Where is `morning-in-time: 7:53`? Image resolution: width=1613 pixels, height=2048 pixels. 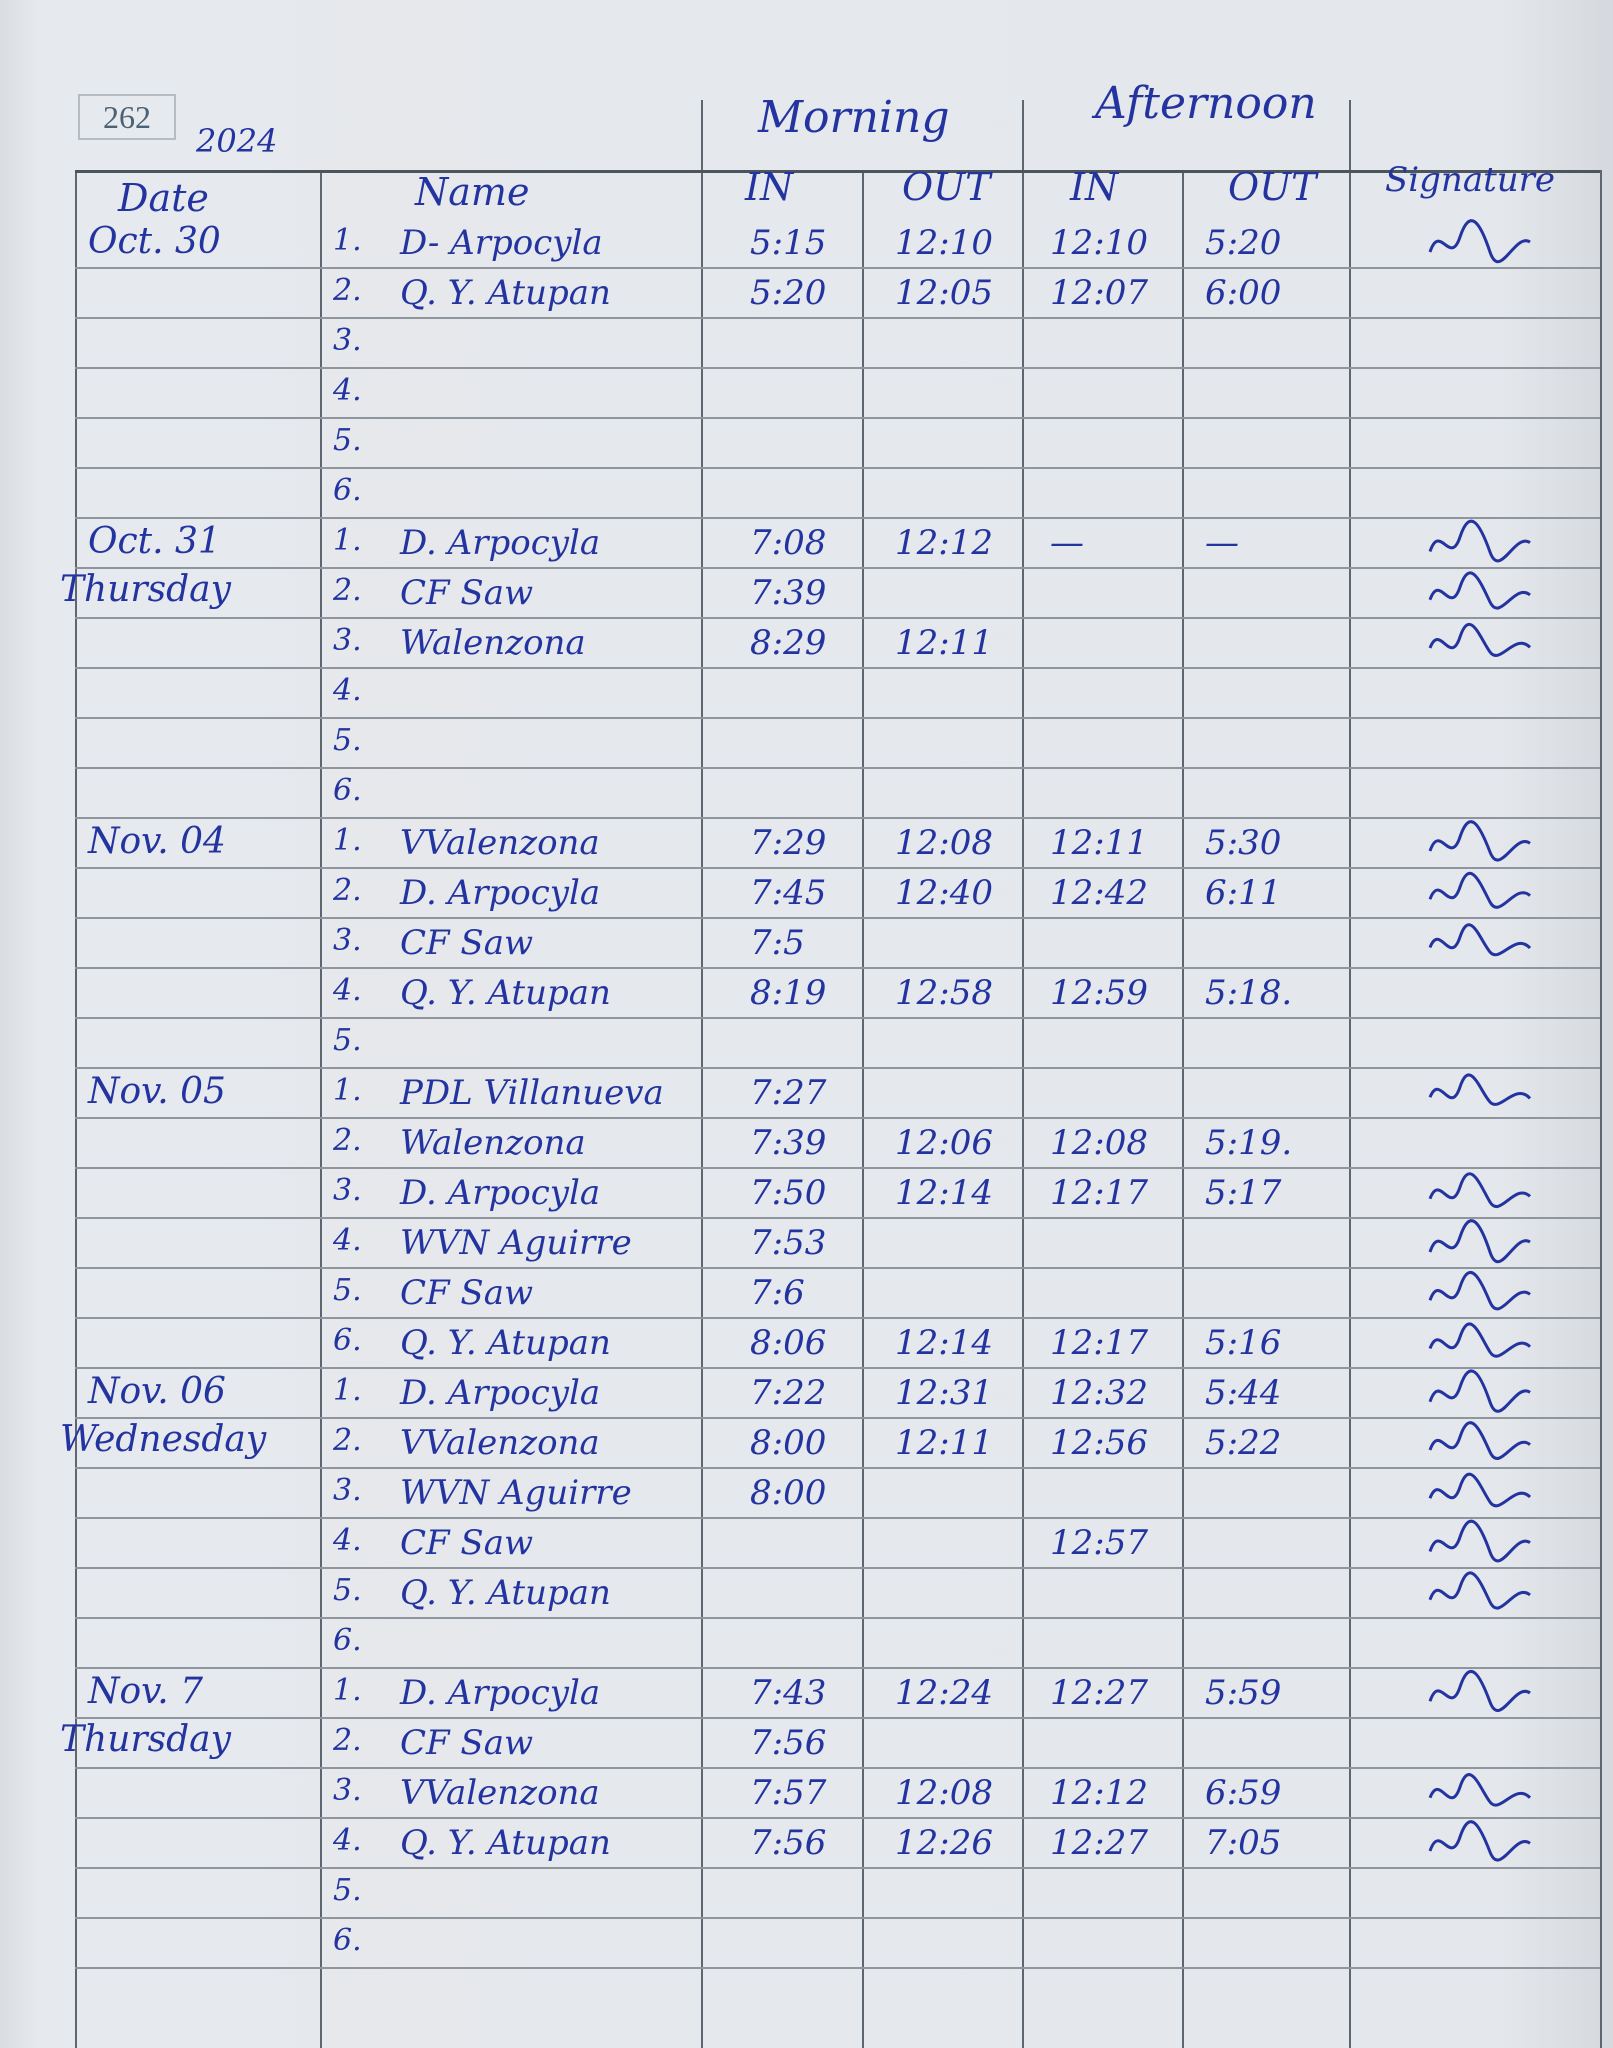
morning-in-time: 7:53 is located at coordinates (788, 1243).